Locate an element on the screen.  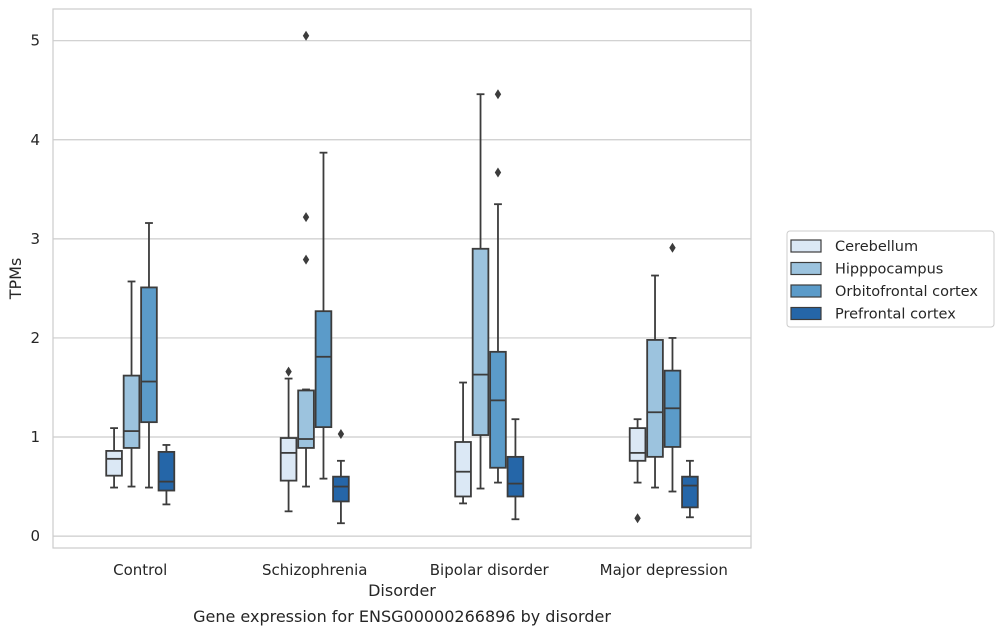
x-axis-label: Disorder is located at coordinates (402, 590).